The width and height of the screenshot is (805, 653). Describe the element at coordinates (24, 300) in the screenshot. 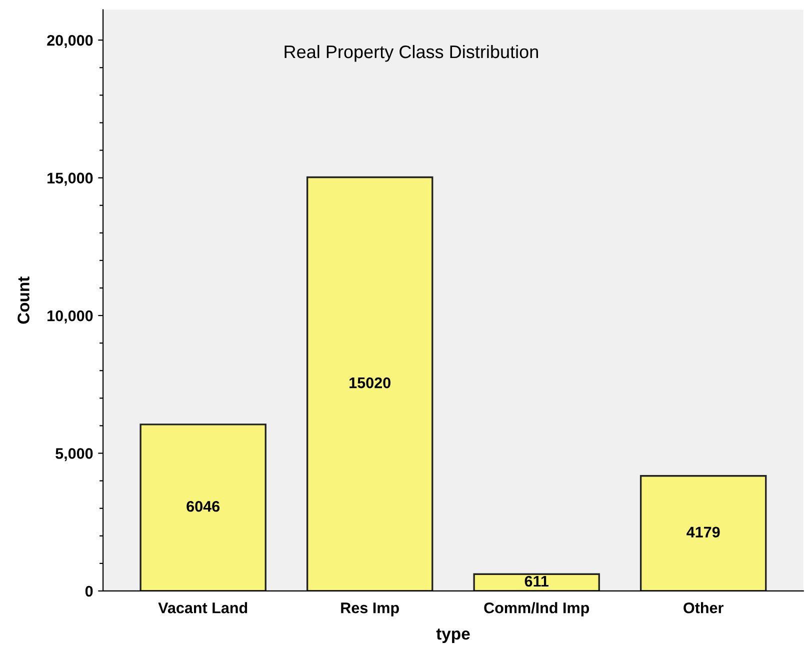

I see `y-axis-title: Count` at that location.